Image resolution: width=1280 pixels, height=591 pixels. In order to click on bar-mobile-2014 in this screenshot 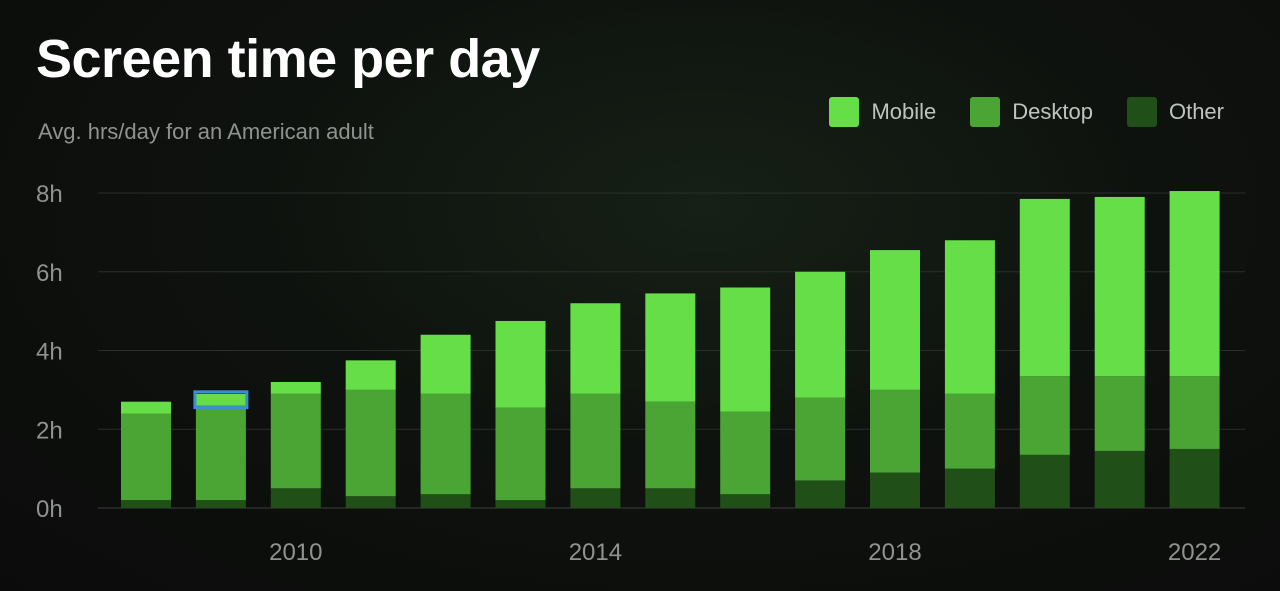, I will do `click(595, 348)`.